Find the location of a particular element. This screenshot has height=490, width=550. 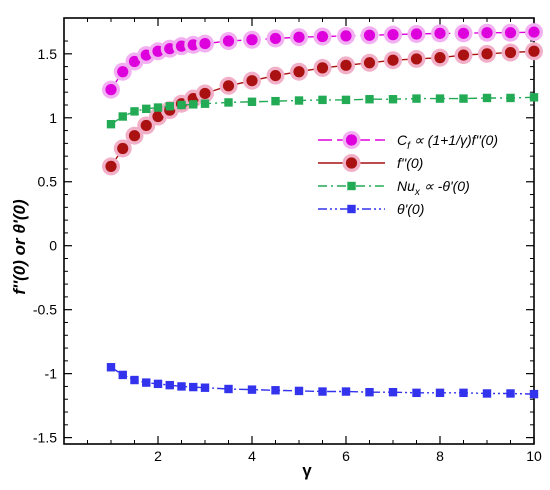

legend-label: Cf ∝ (1+1/γ)f''(0) is located at coordinates (447, 142).